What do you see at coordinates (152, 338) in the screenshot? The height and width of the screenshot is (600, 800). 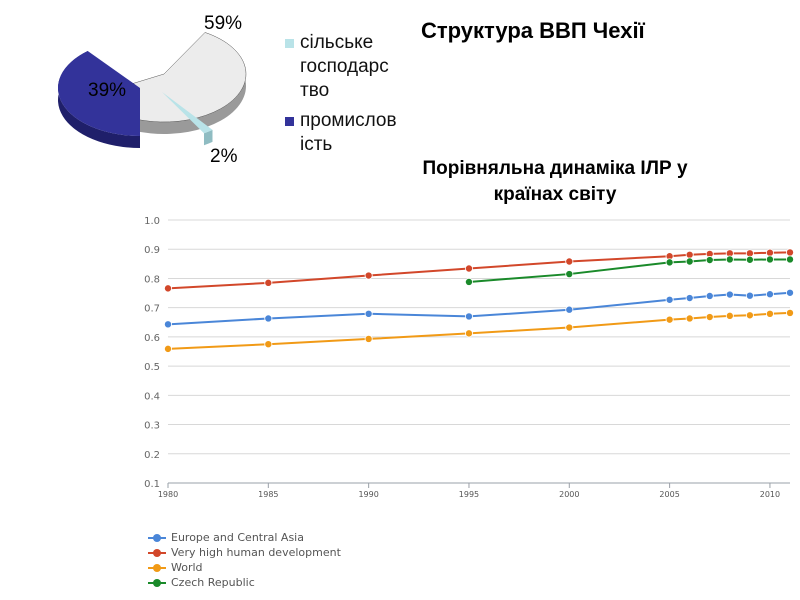 I see `y-tick-label: 0.6` at bounding box center [152, 338].